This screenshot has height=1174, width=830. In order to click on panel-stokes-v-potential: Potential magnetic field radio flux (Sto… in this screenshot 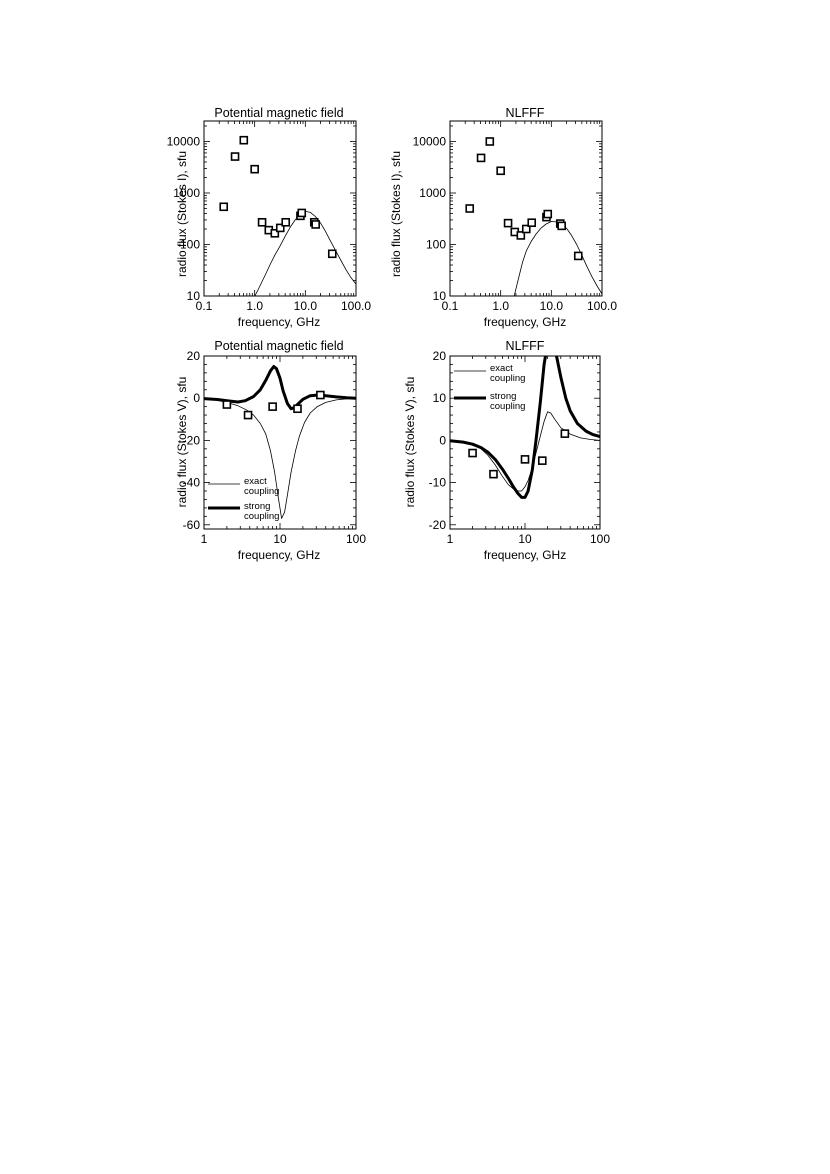, I will do `click(270, 450)`.